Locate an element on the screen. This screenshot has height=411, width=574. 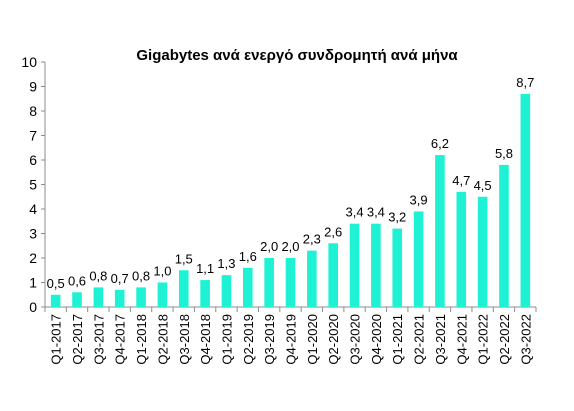
x-tick-label: Q1-2021 is located at coordinates (397, 339).